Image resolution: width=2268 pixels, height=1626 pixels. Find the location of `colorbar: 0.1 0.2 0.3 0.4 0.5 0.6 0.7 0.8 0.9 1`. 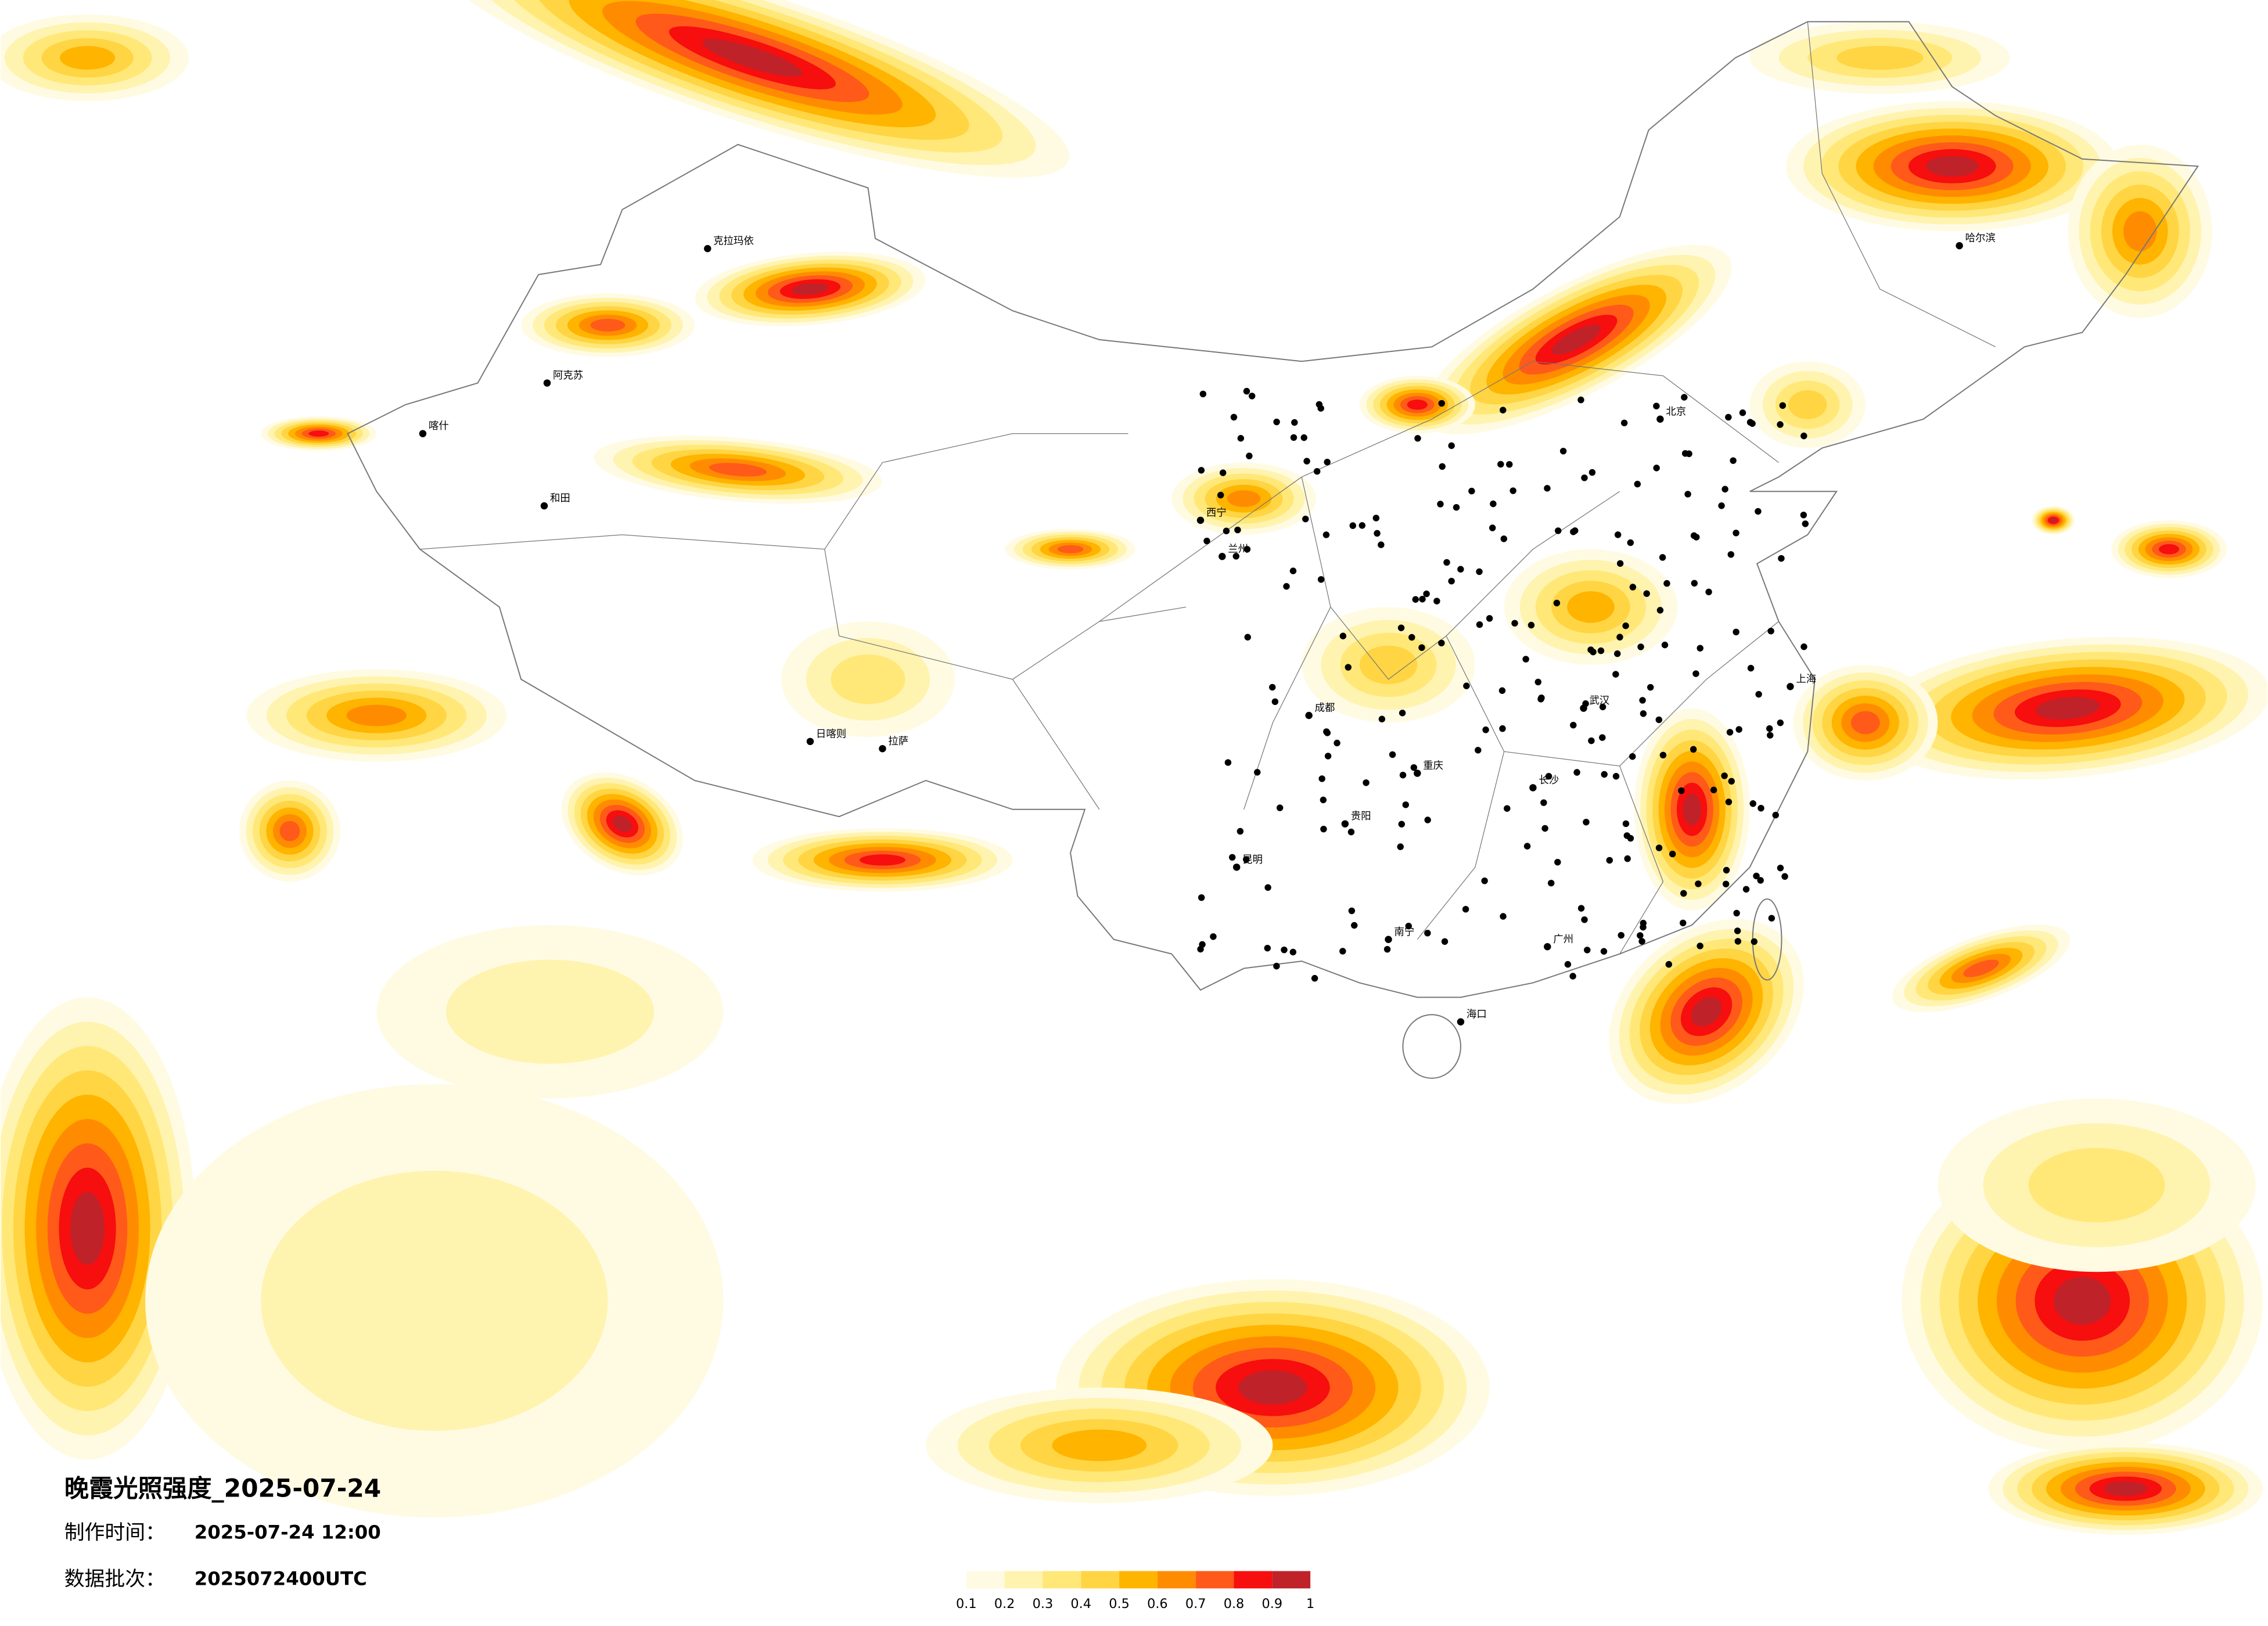

colorbar: 0.1 0.2 0.3 0.4 0.5 0.6 0.7 0.8 0.9 1 is located at coordinates (1135, 1591).